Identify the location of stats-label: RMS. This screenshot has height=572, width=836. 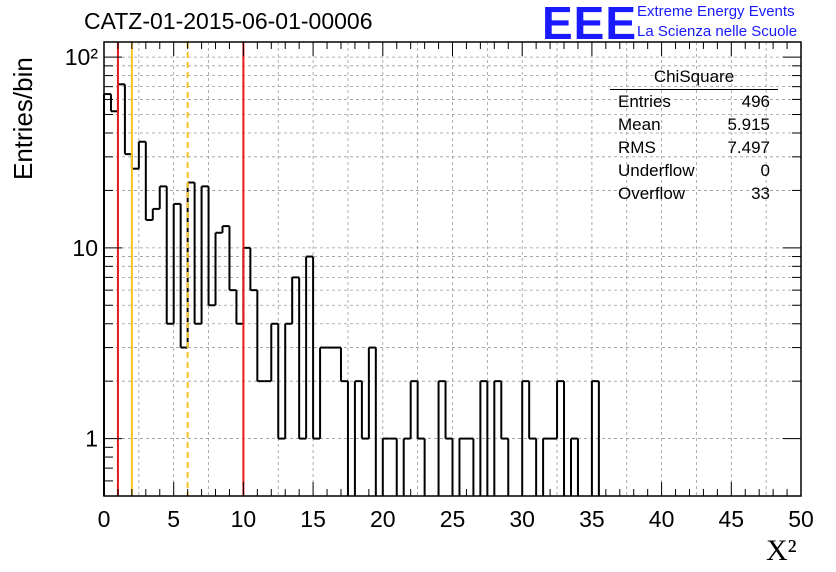
(637, 147).